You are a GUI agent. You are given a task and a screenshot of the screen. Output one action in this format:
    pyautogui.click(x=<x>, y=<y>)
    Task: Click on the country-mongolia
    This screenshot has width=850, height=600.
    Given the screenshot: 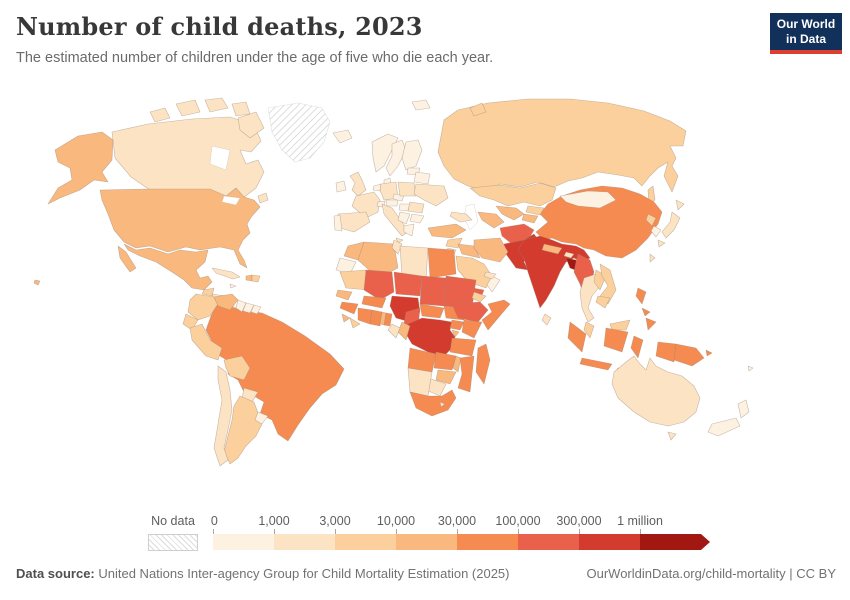 What is the action you would take?
    pyautogui.click(x=588, y=199)
    